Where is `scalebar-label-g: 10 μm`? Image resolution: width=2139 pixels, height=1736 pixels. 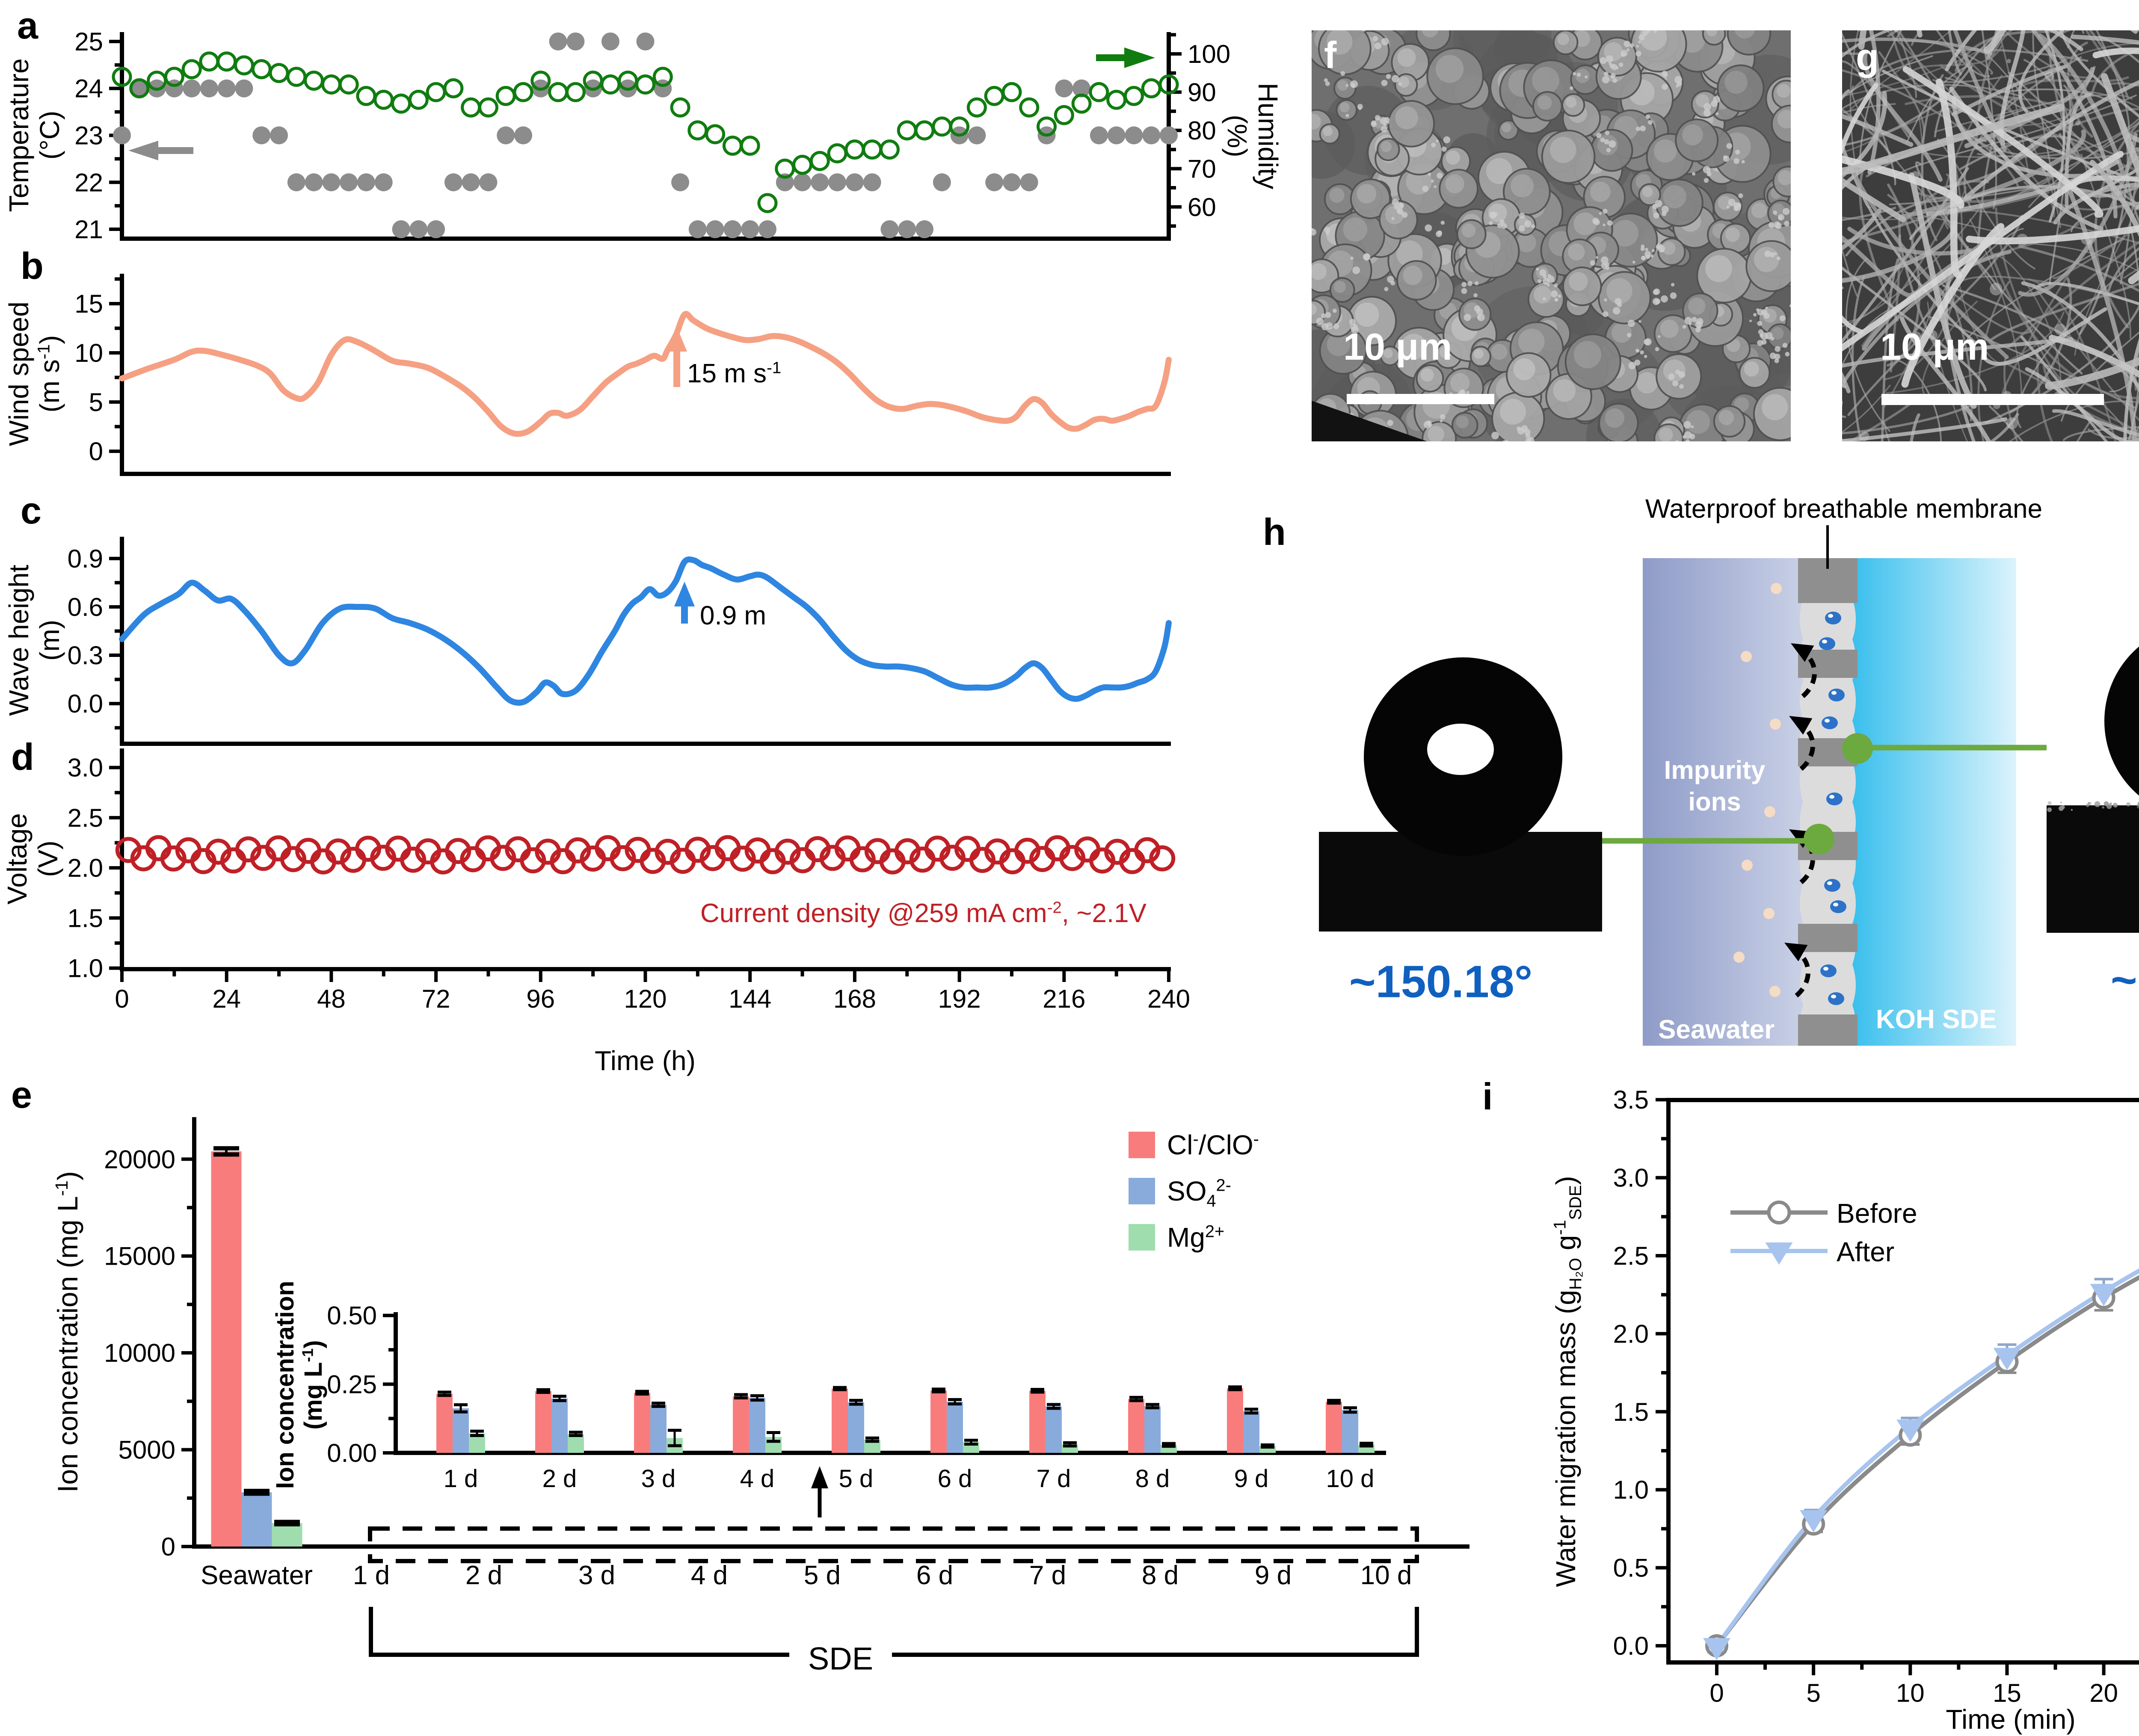 scalebar-label-g: 10 μm is located at coordinates (1935, 346).